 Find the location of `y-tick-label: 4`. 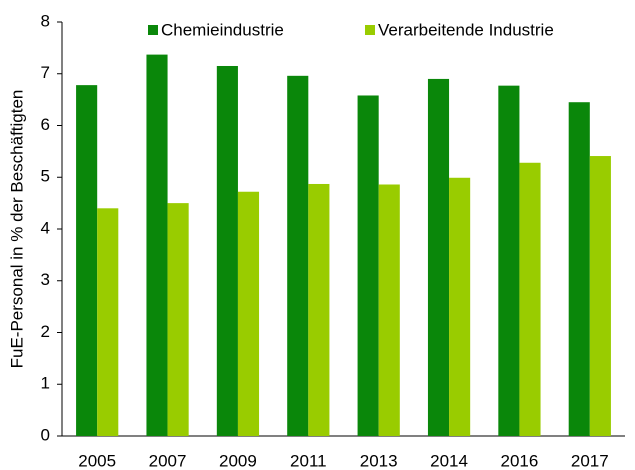

y-tick-label: 4 is located at coordinates (45, 227).